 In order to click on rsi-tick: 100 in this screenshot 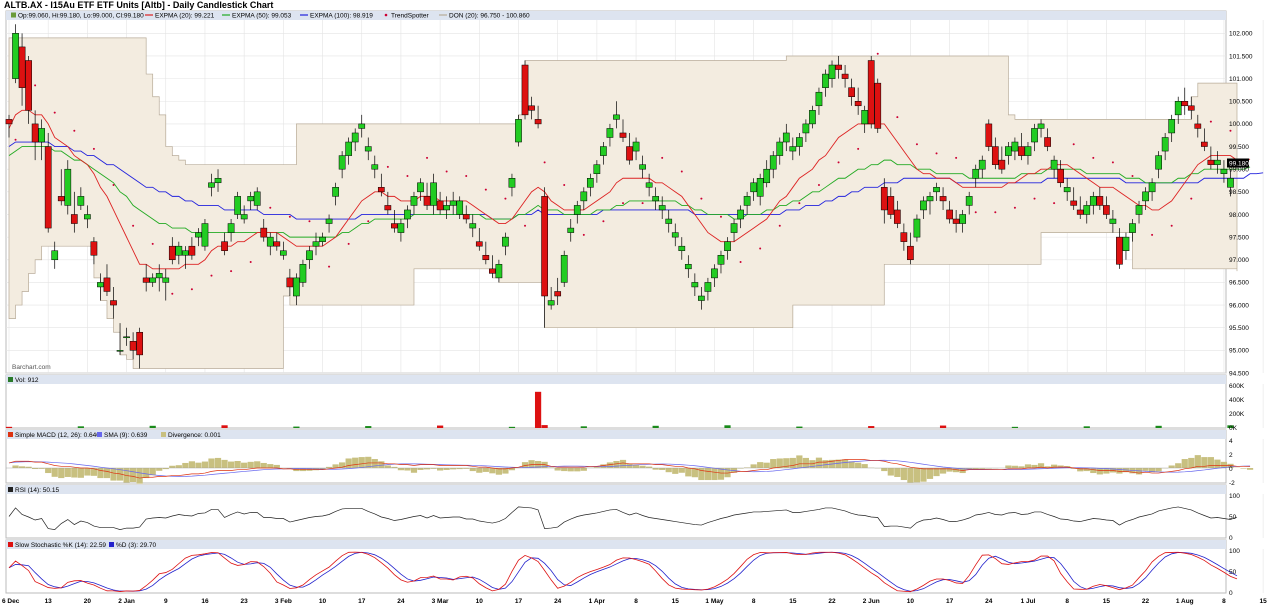, I will do `click(1234, 496)`.